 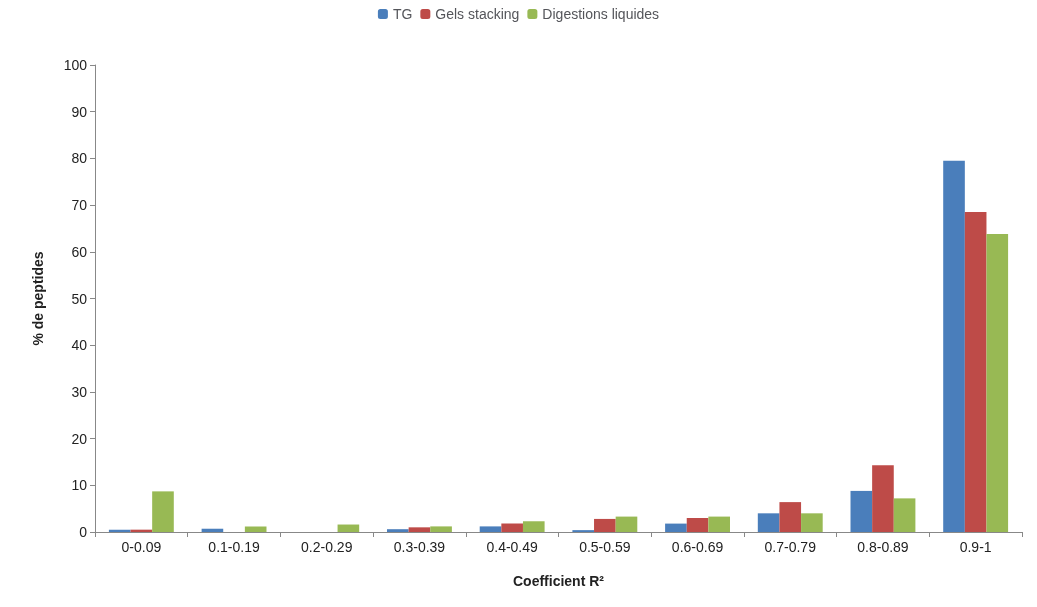 What do you see at coordinates (79, 111) in the screenshot?
I see `y-tick-label: 90` at bounding box center [79, 111].